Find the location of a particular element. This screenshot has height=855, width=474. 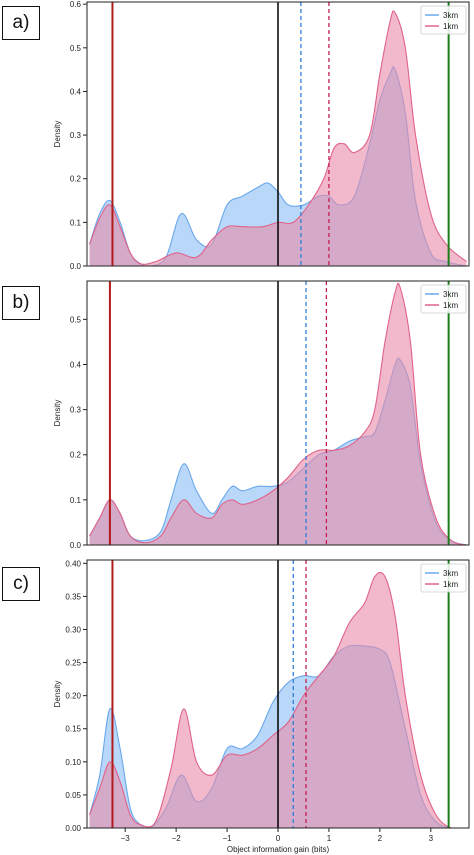

panel-c-y-axis-label: Density is located at coordinates (57, 694).